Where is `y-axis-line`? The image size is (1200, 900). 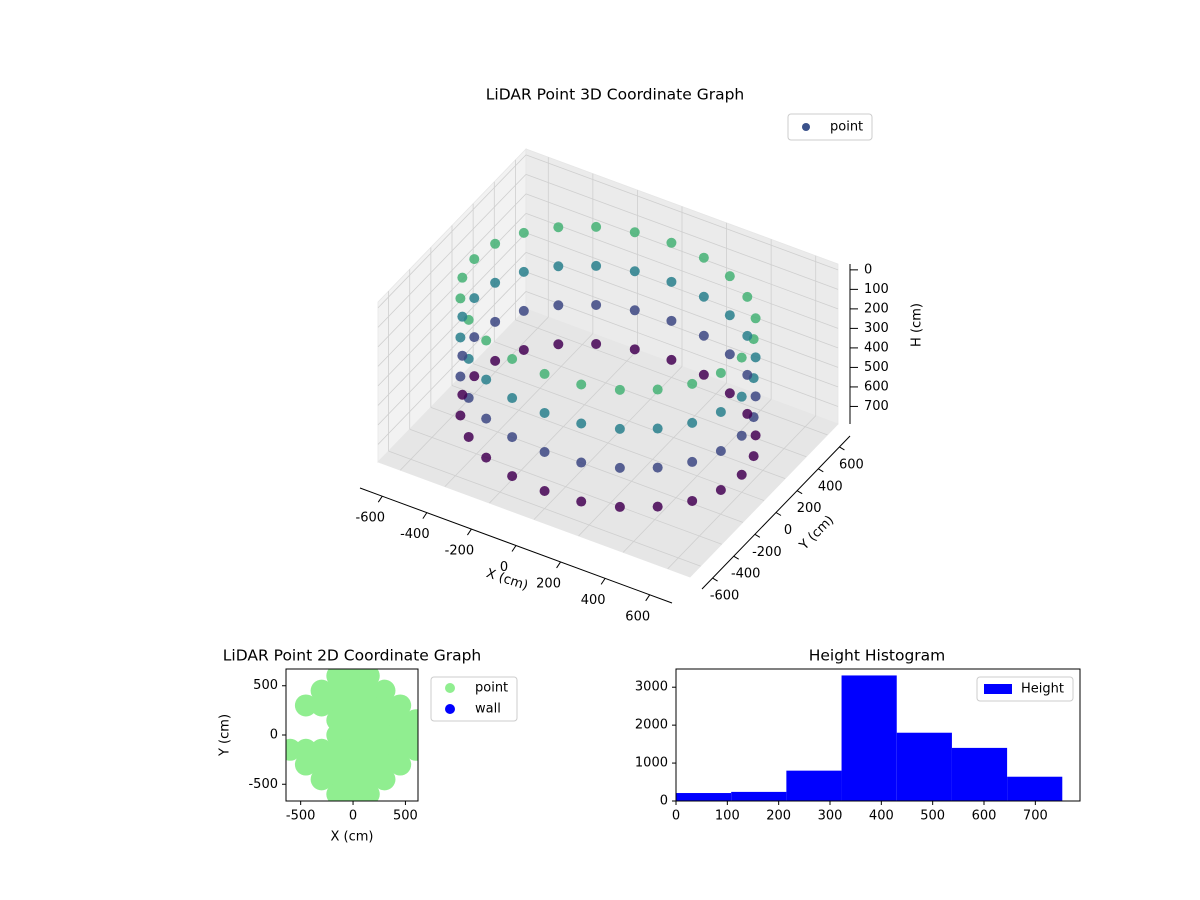 y-axis-line is located at coordinates (776, 512).